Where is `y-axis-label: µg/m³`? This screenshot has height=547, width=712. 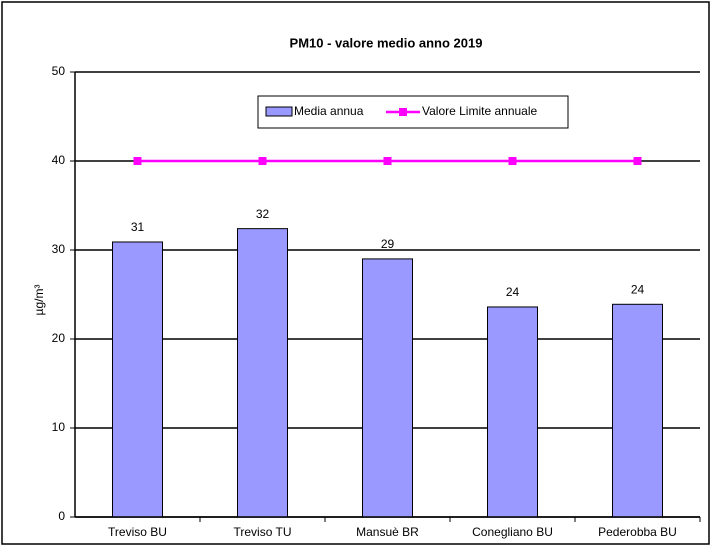 y-axis-label: µg/m³ is located at coordinates (39, 300).